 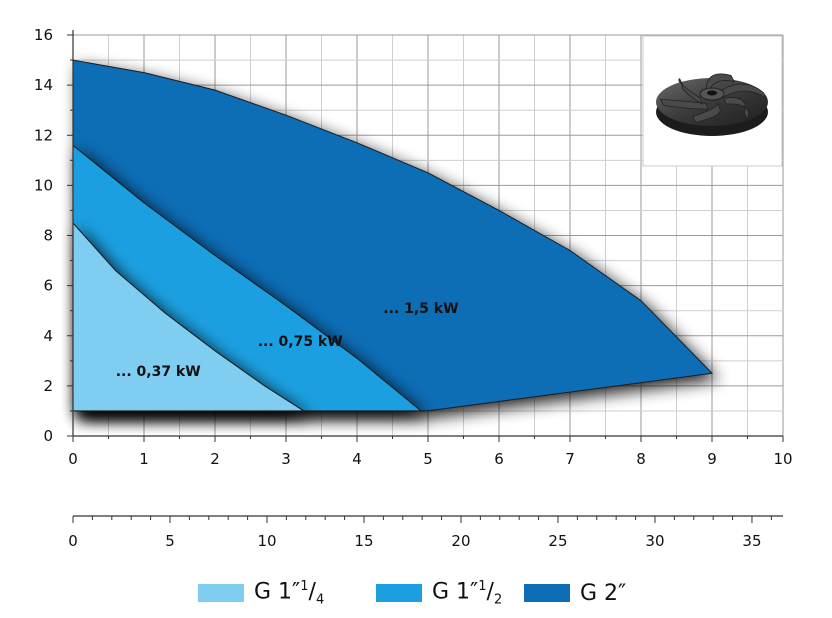 I want to click on y-tick-label: 8, so click(x=48, y=236).